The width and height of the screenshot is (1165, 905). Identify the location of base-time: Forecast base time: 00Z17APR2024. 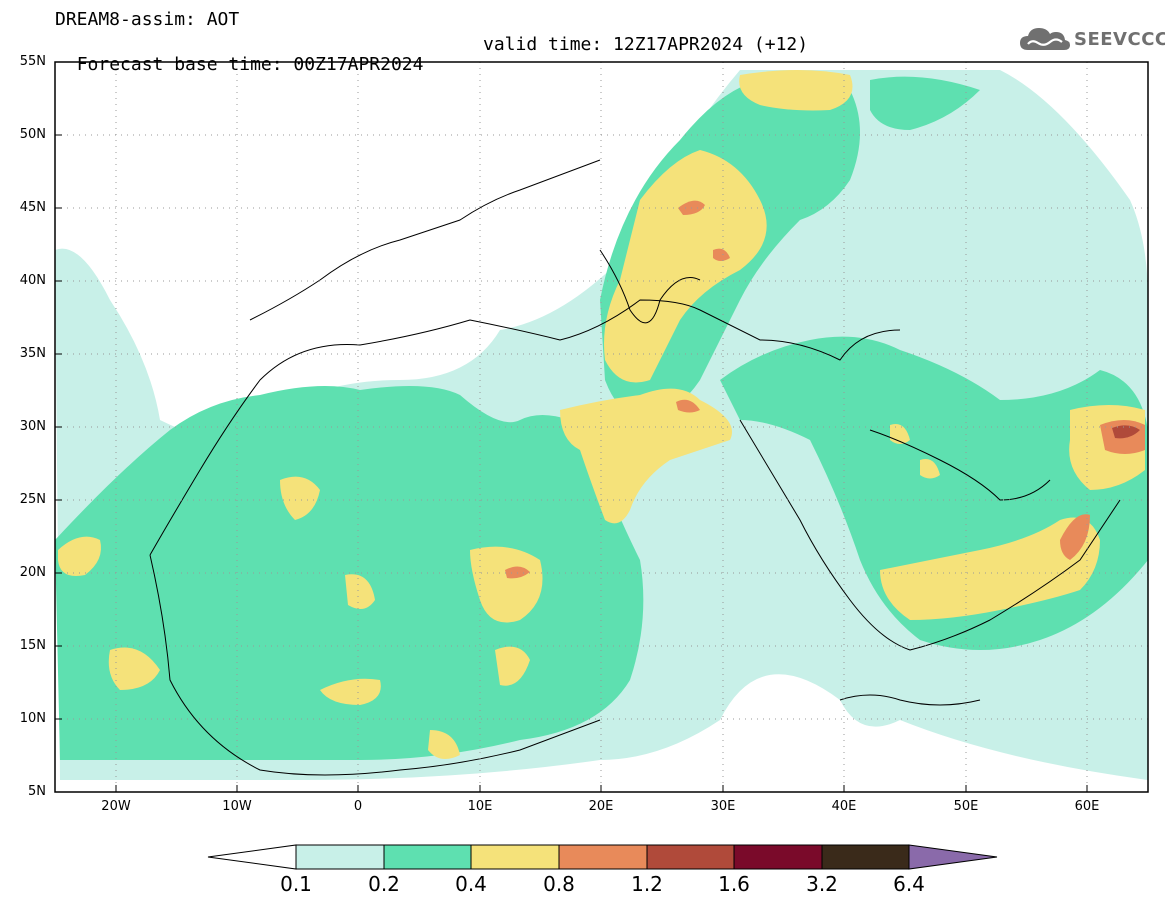
(250, 64).